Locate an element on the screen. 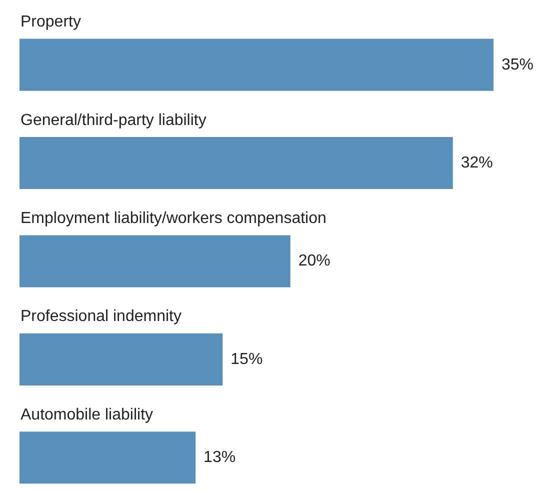  y-tick-label: Property is located at coordinates (50, 22).